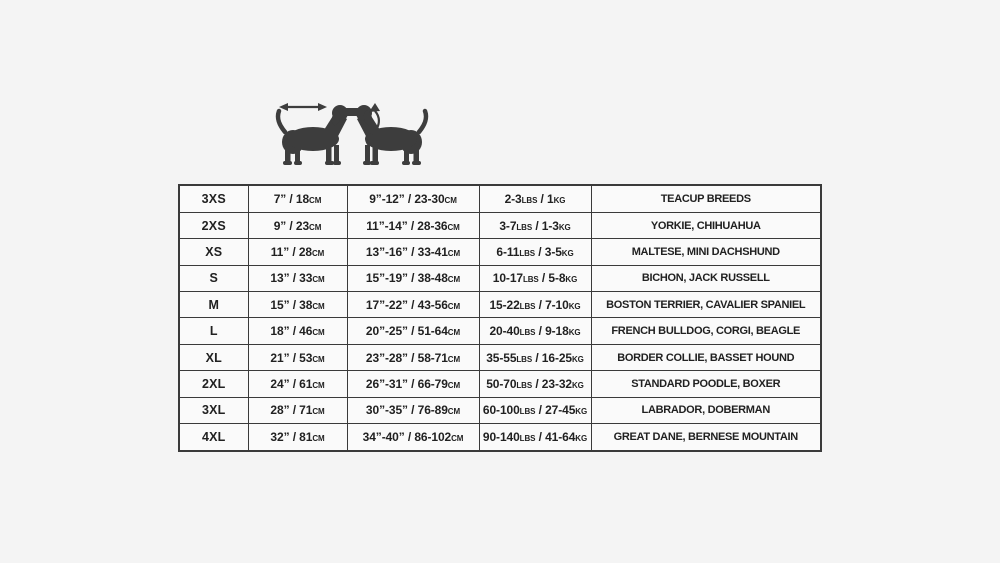 The width and height of the screenshot is (1000, 563). What do you see at coordinates (297, 384) in the screenshot?
I see `back-length-cell: 24” / 61cm` at bounding box center [297, 384].